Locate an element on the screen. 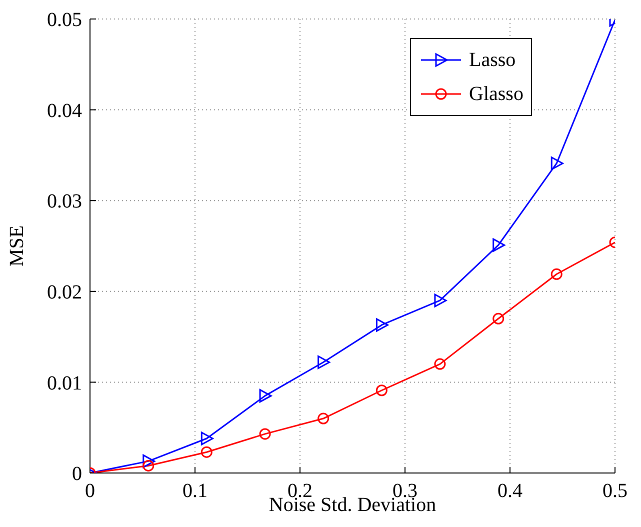 The image size is (641, 527). x-tick-label: 0.4 is located at coordinates (510, 491).